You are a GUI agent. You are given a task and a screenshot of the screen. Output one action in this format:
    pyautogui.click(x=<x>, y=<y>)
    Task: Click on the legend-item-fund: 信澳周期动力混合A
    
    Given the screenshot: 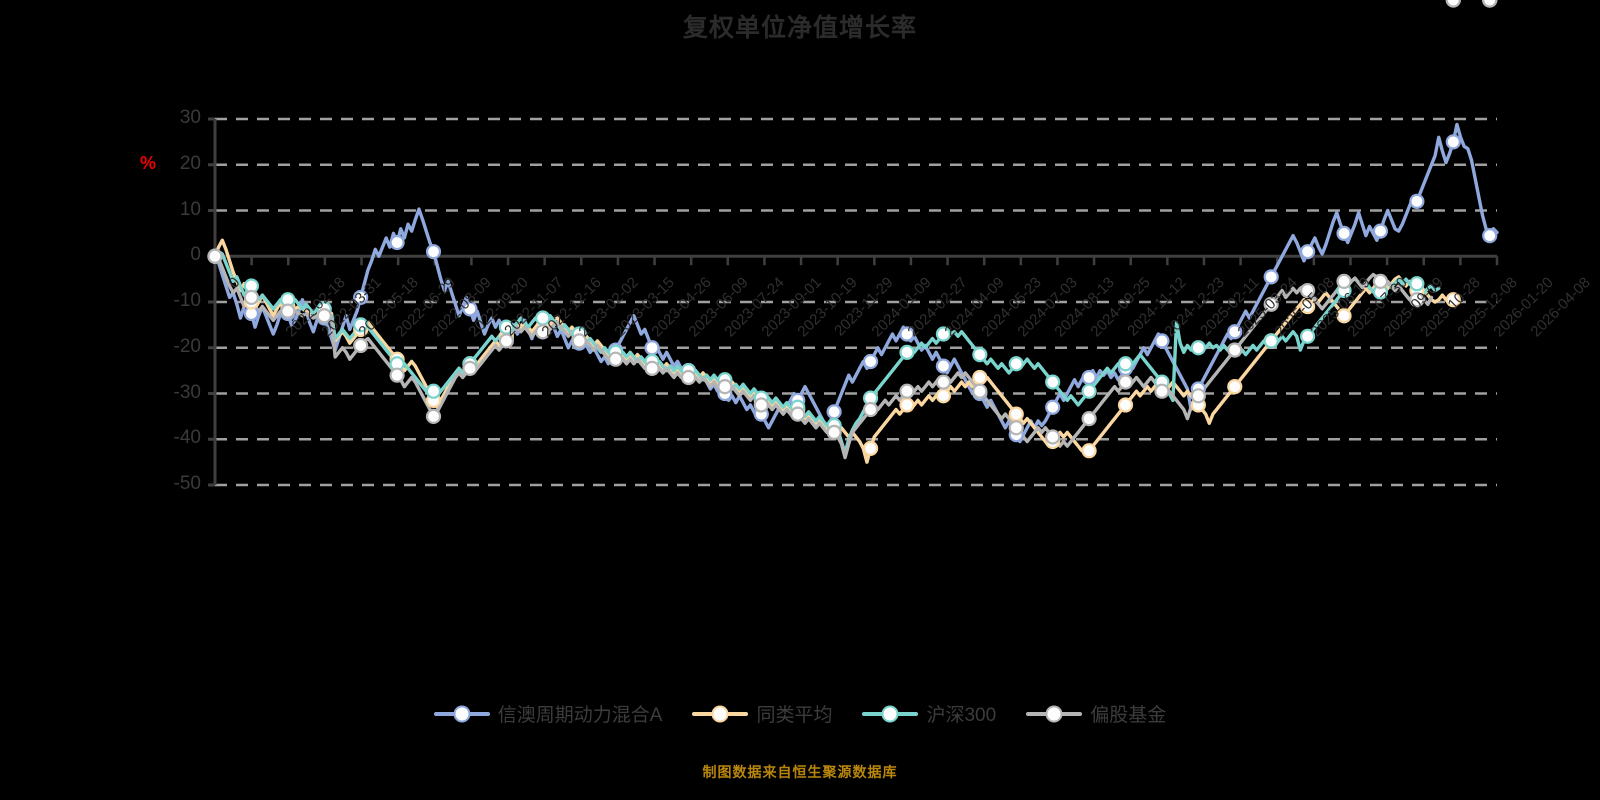 What is the action you would take?
    pyautogui.click(x=548, y=713)
    